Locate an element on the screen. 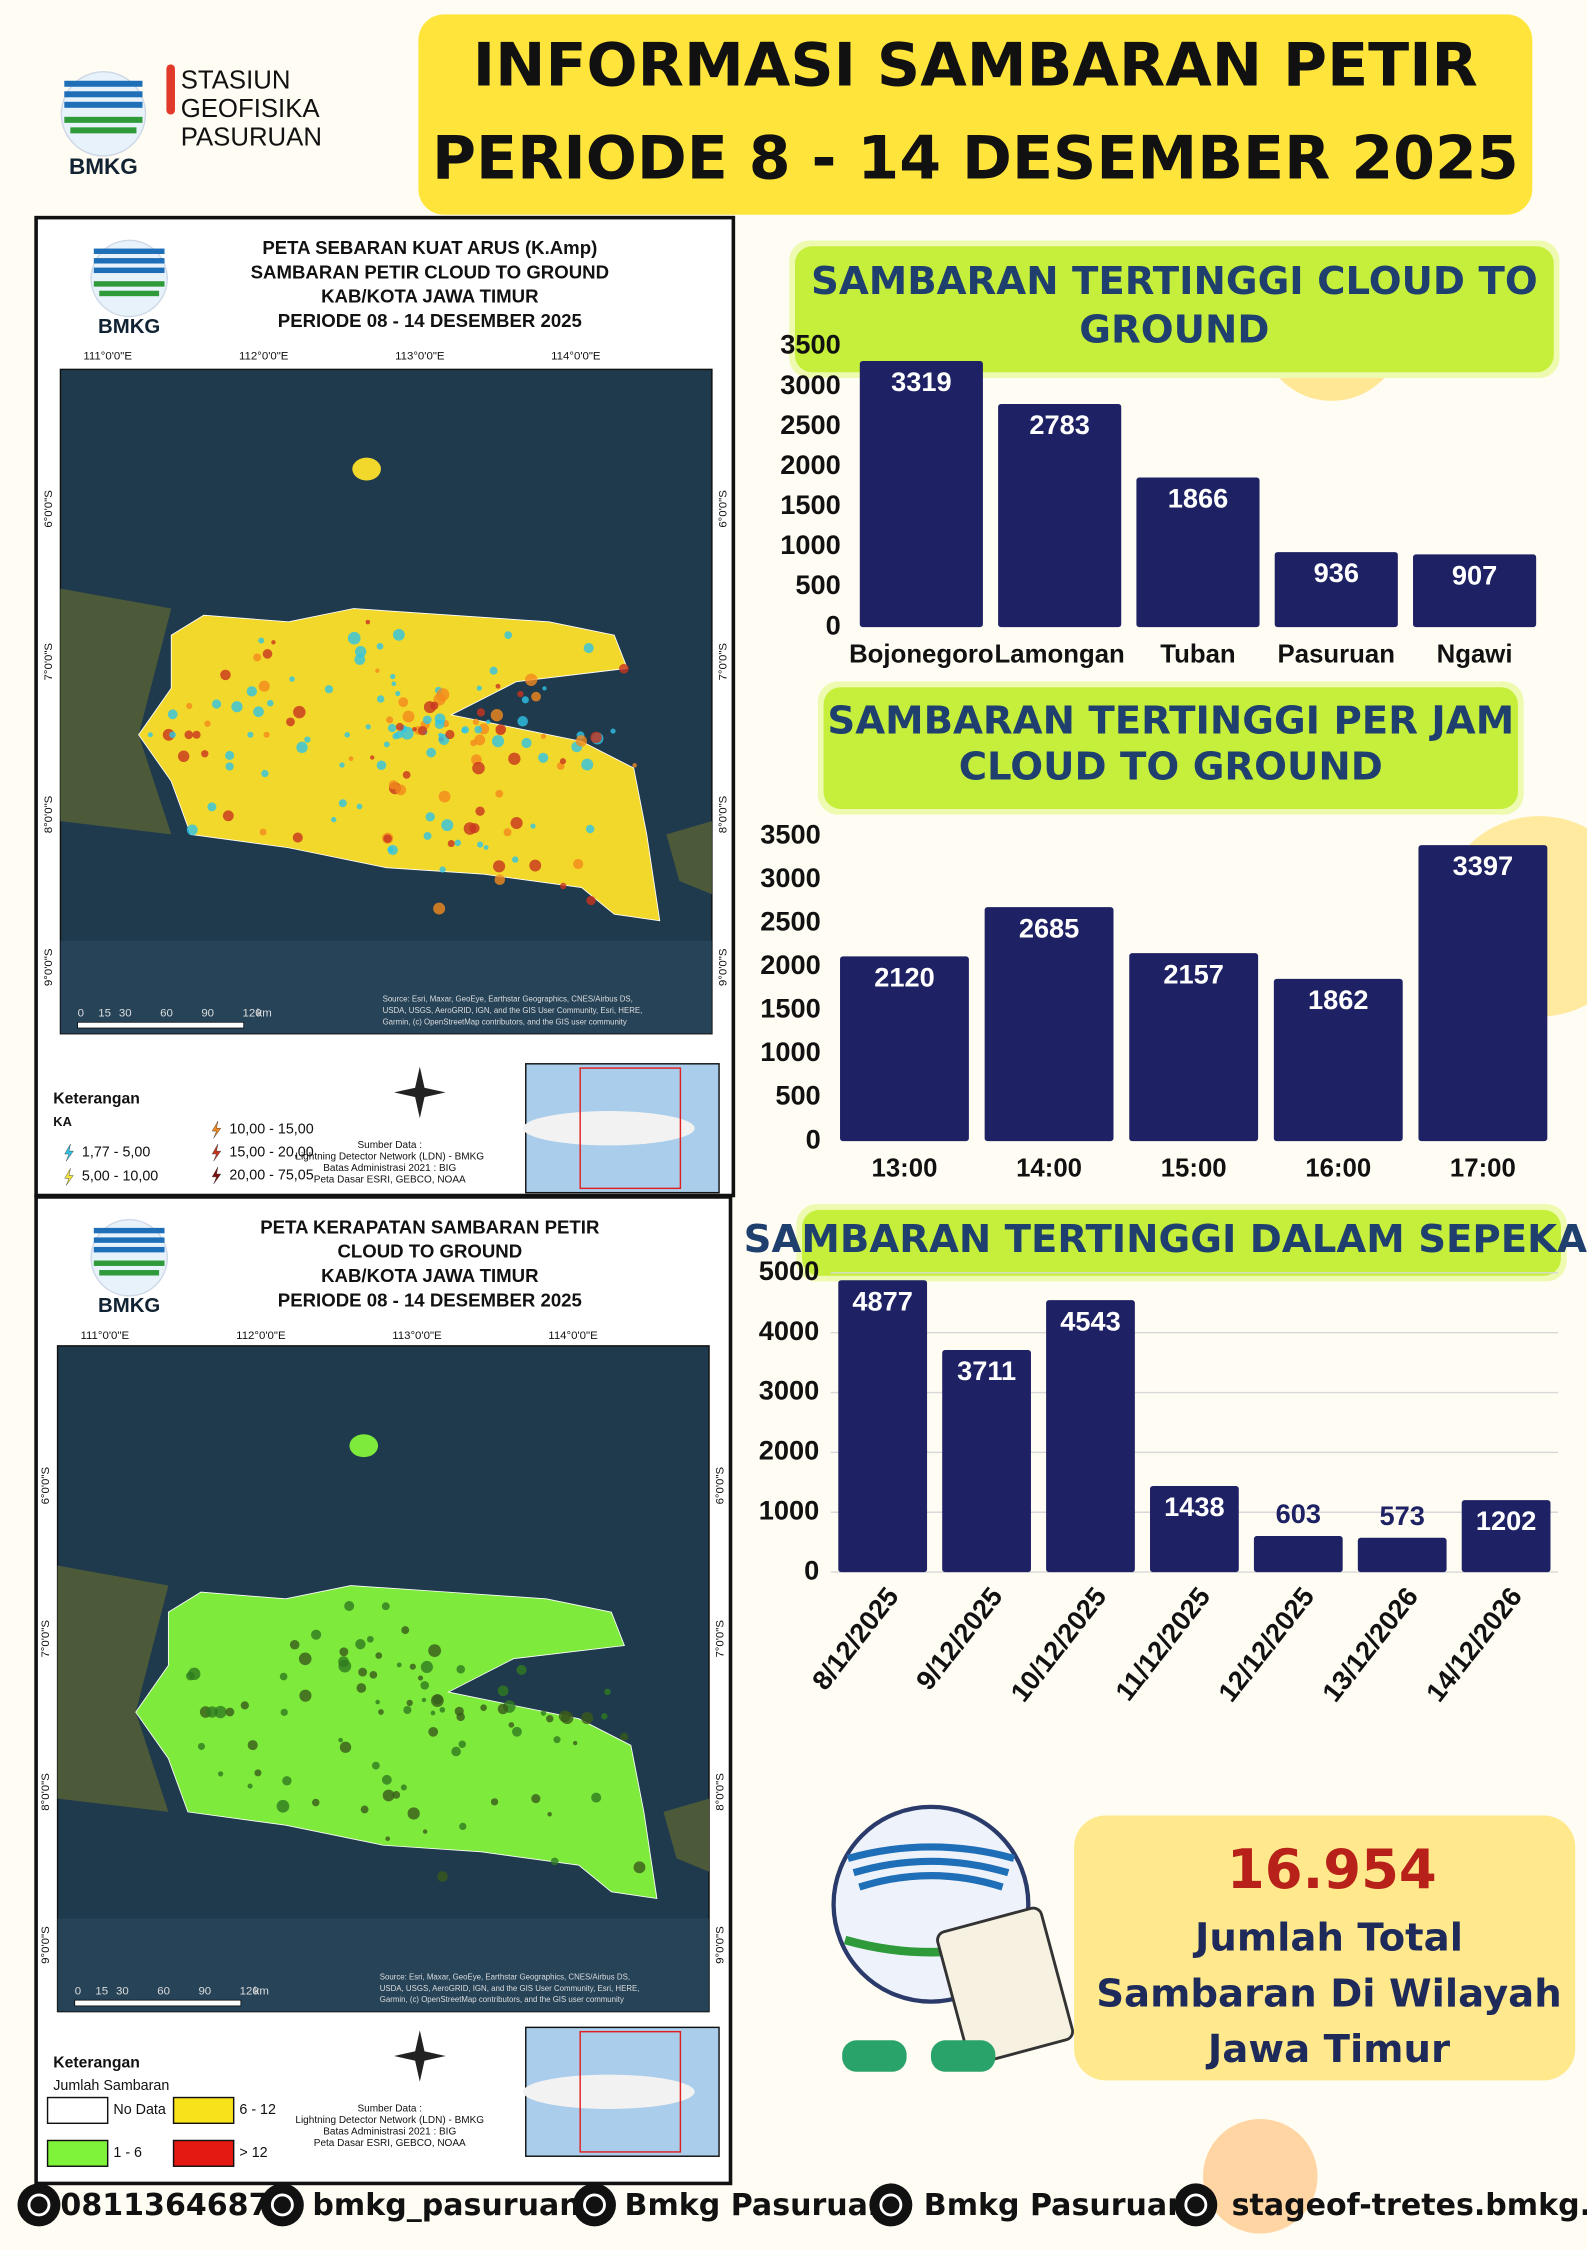  chart-title: SAMBARAN TERTINGGI DALAM SEPEKAN is located at coordinates (1165, 1239).